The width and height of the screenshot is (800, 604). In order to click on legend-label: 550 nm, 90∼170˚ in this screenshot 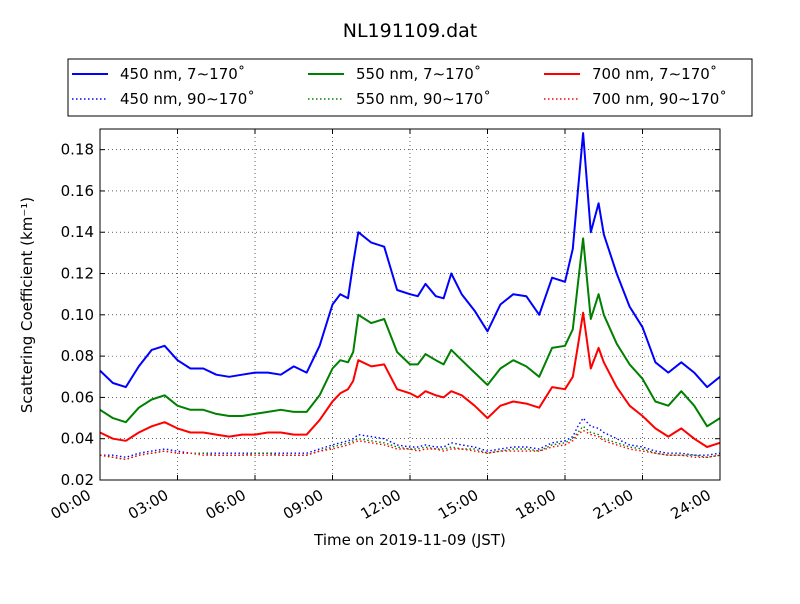, I will do `click(423, 99)`.